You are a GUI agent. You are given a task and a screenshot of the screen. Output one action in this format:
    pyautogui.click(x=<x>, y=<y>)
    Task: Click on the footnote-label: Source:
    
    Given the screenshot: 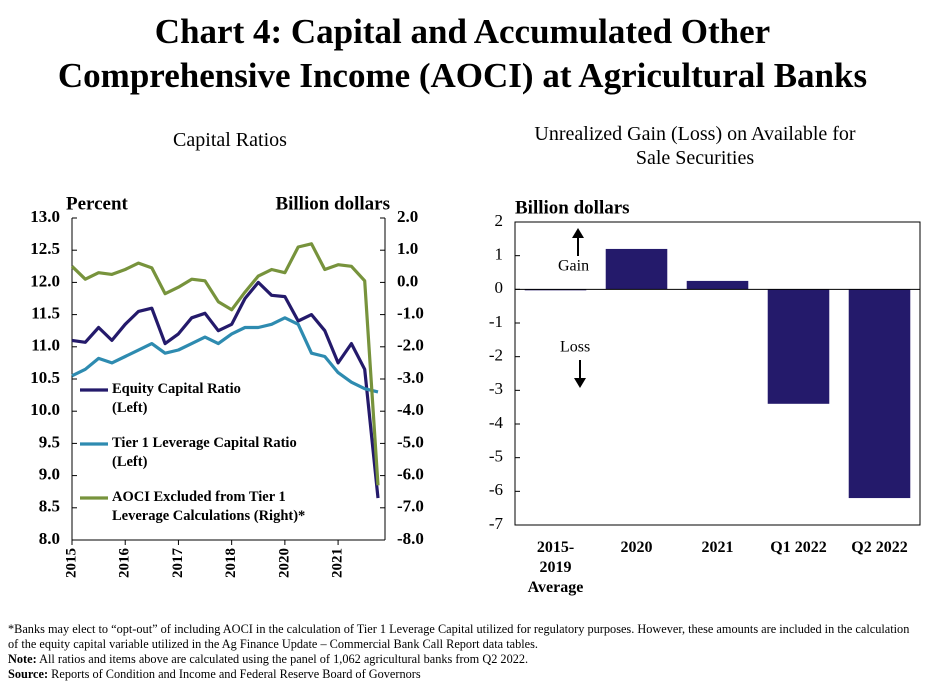 What is the action you would take?
    pyautogui.click(x=28, y=674)
    